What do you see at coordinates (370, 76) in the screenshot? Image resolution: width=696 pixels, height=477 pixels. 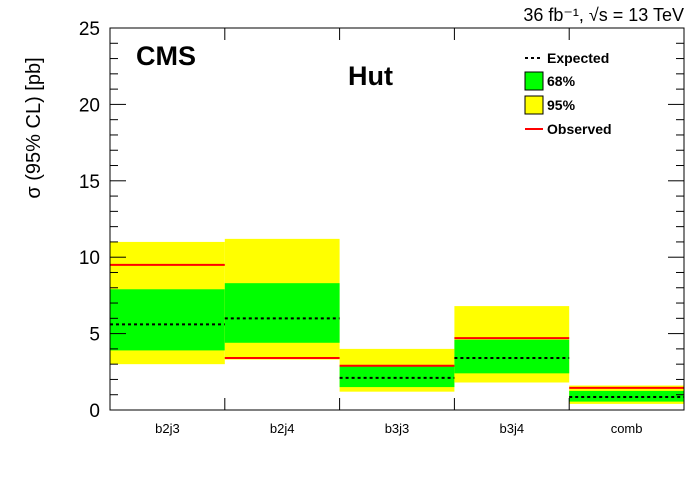 I see `channel-label: Hut` at bounding box center [370, 76].